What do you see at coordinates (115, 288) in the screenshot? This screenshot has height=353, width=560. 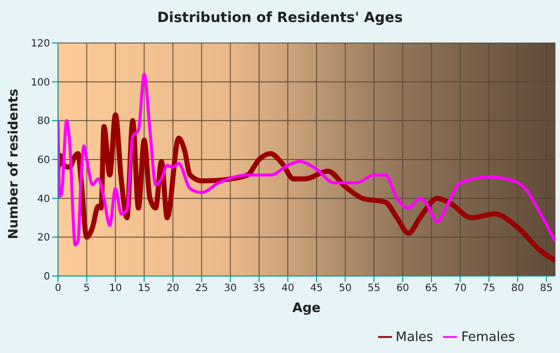 I see `x-tick-label: 10` at bounding box center [115, 288].